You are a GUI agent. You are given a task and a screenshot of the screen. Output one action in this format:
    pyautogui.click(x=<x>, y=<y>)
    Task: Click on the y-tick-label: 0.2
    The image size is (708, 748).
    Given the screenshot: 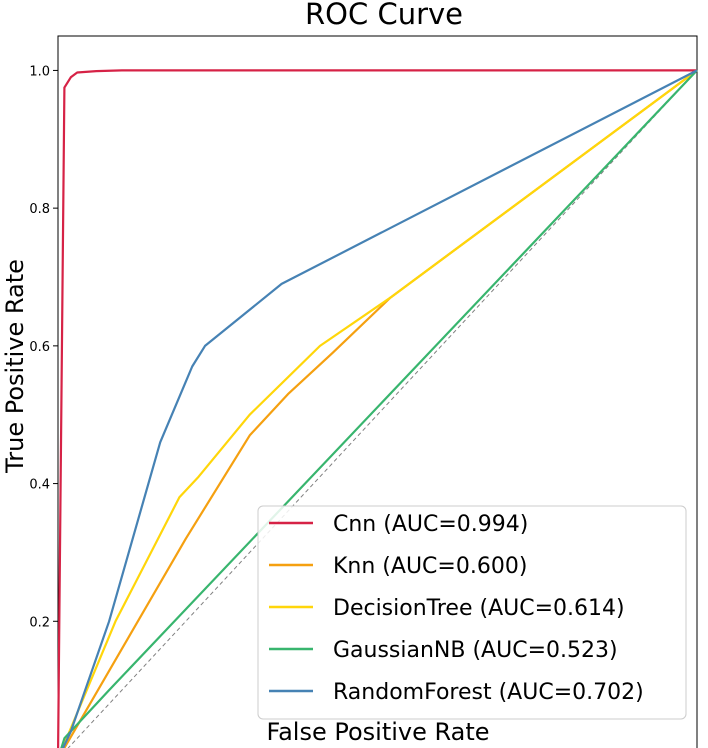 What is the action you would take?
    pyautogui.click(x=39, y=622)
    